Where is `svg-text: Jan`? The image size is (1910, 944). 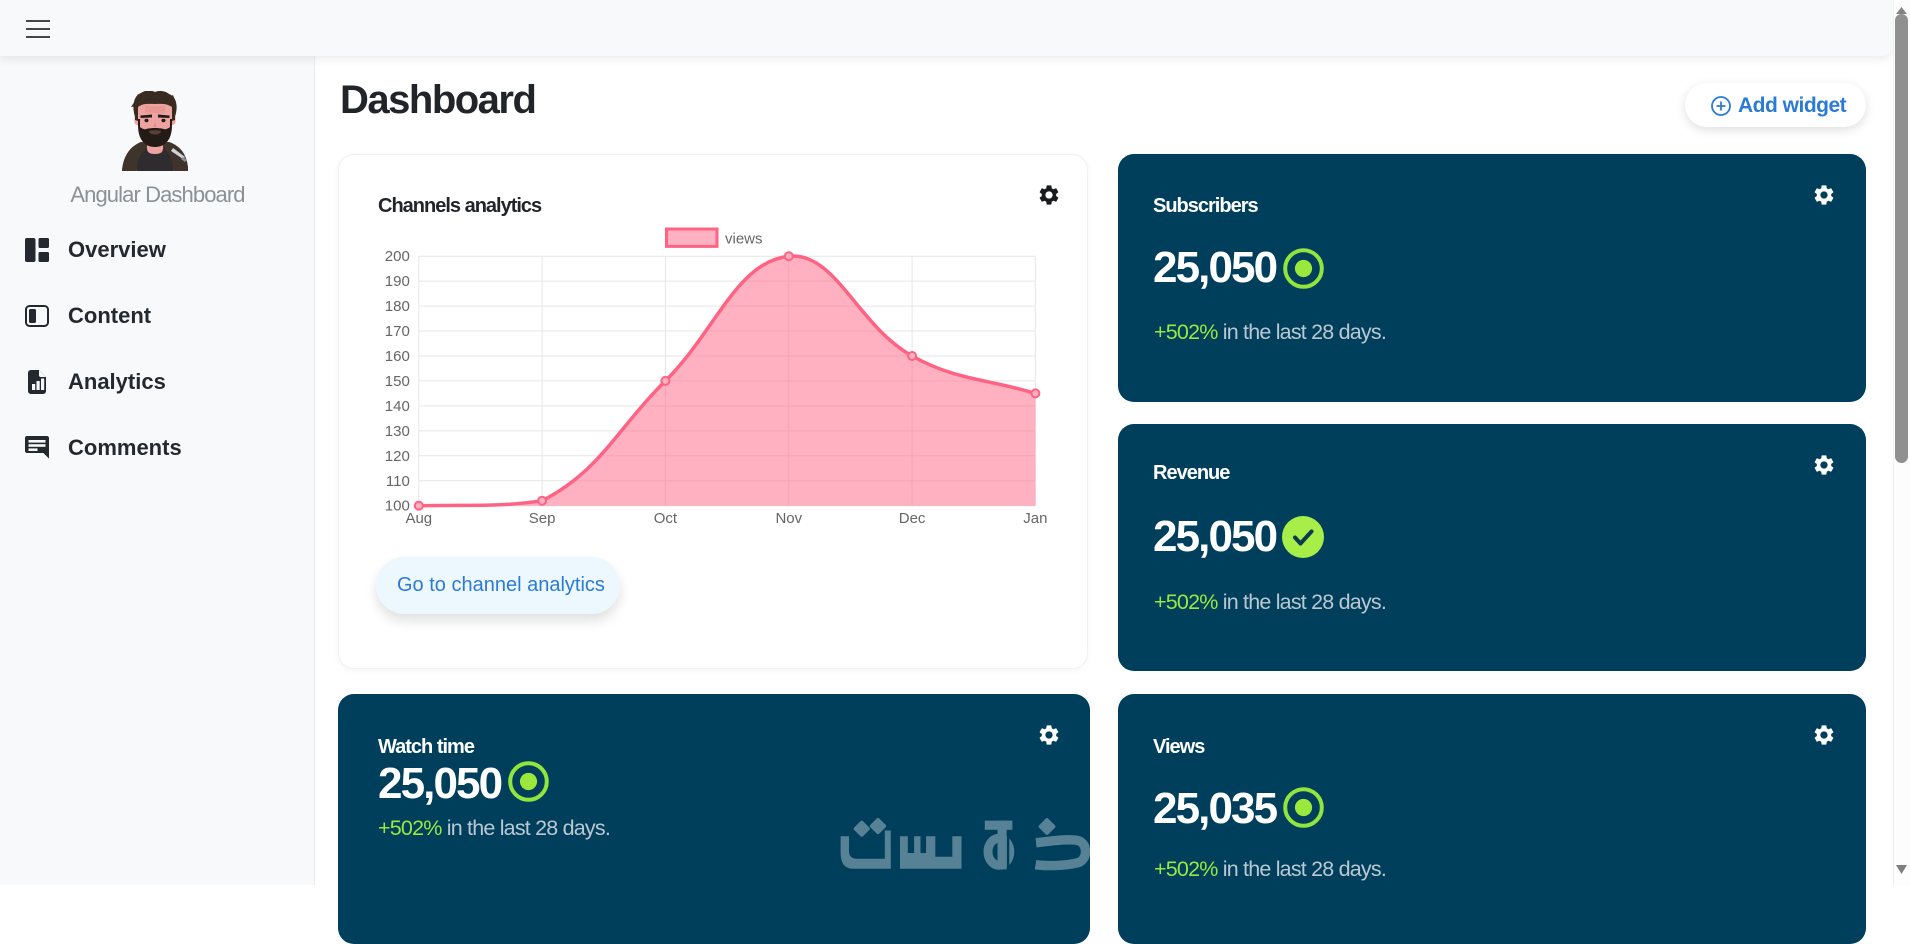 svg-text: Jan is located at coordinates (1035, 518).